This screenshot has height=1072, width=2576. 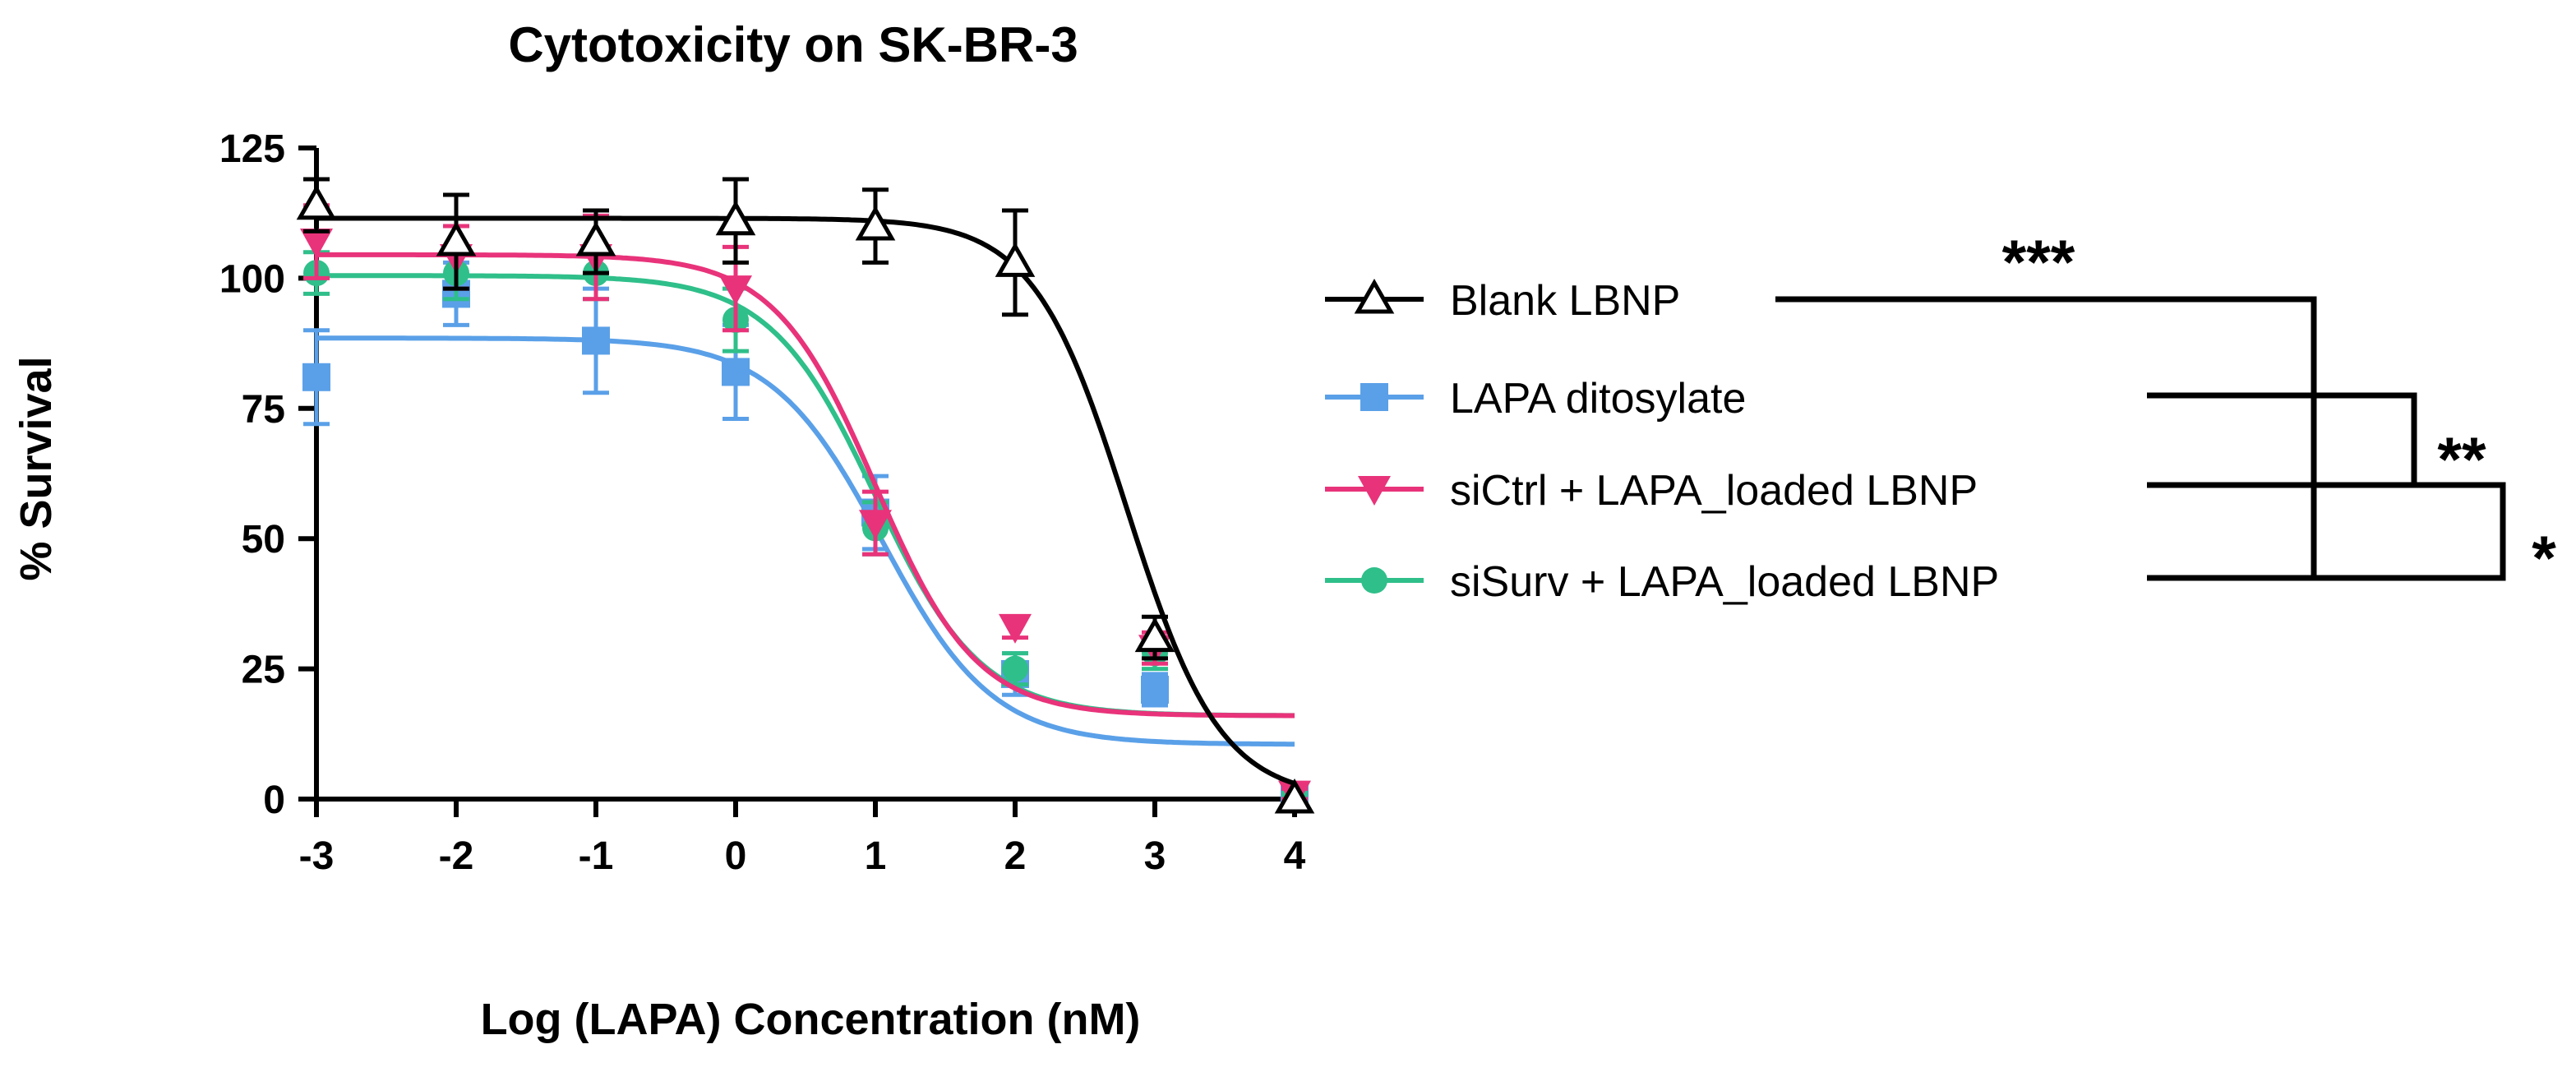 What do you see at coordinates (263, 410) in the screenshot?
I see `y-tick-label: 75` at bounding box center [263, 410].